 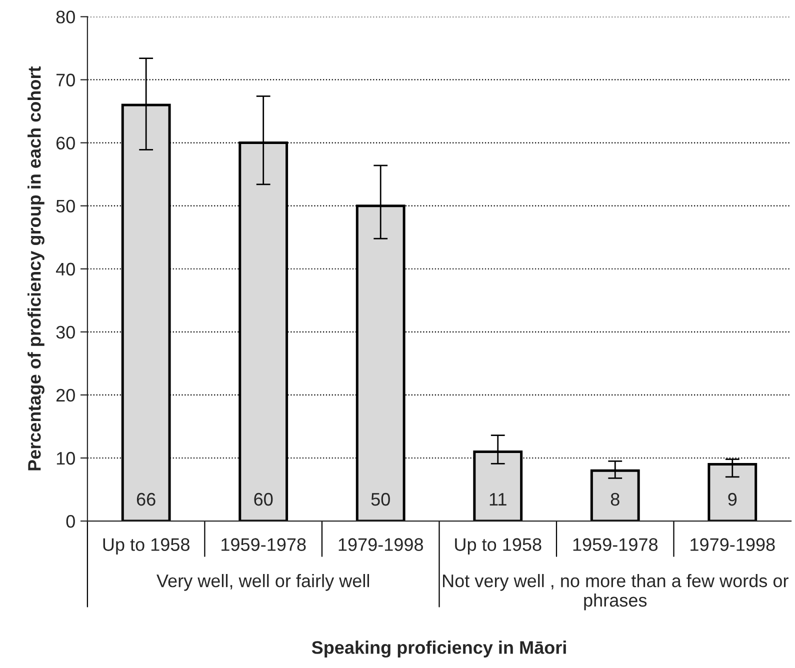 What do you see at coordinates (262, 582) in the screenshot?
I see `text: Very well, well or fairly well` at bounding box center [262, 582].